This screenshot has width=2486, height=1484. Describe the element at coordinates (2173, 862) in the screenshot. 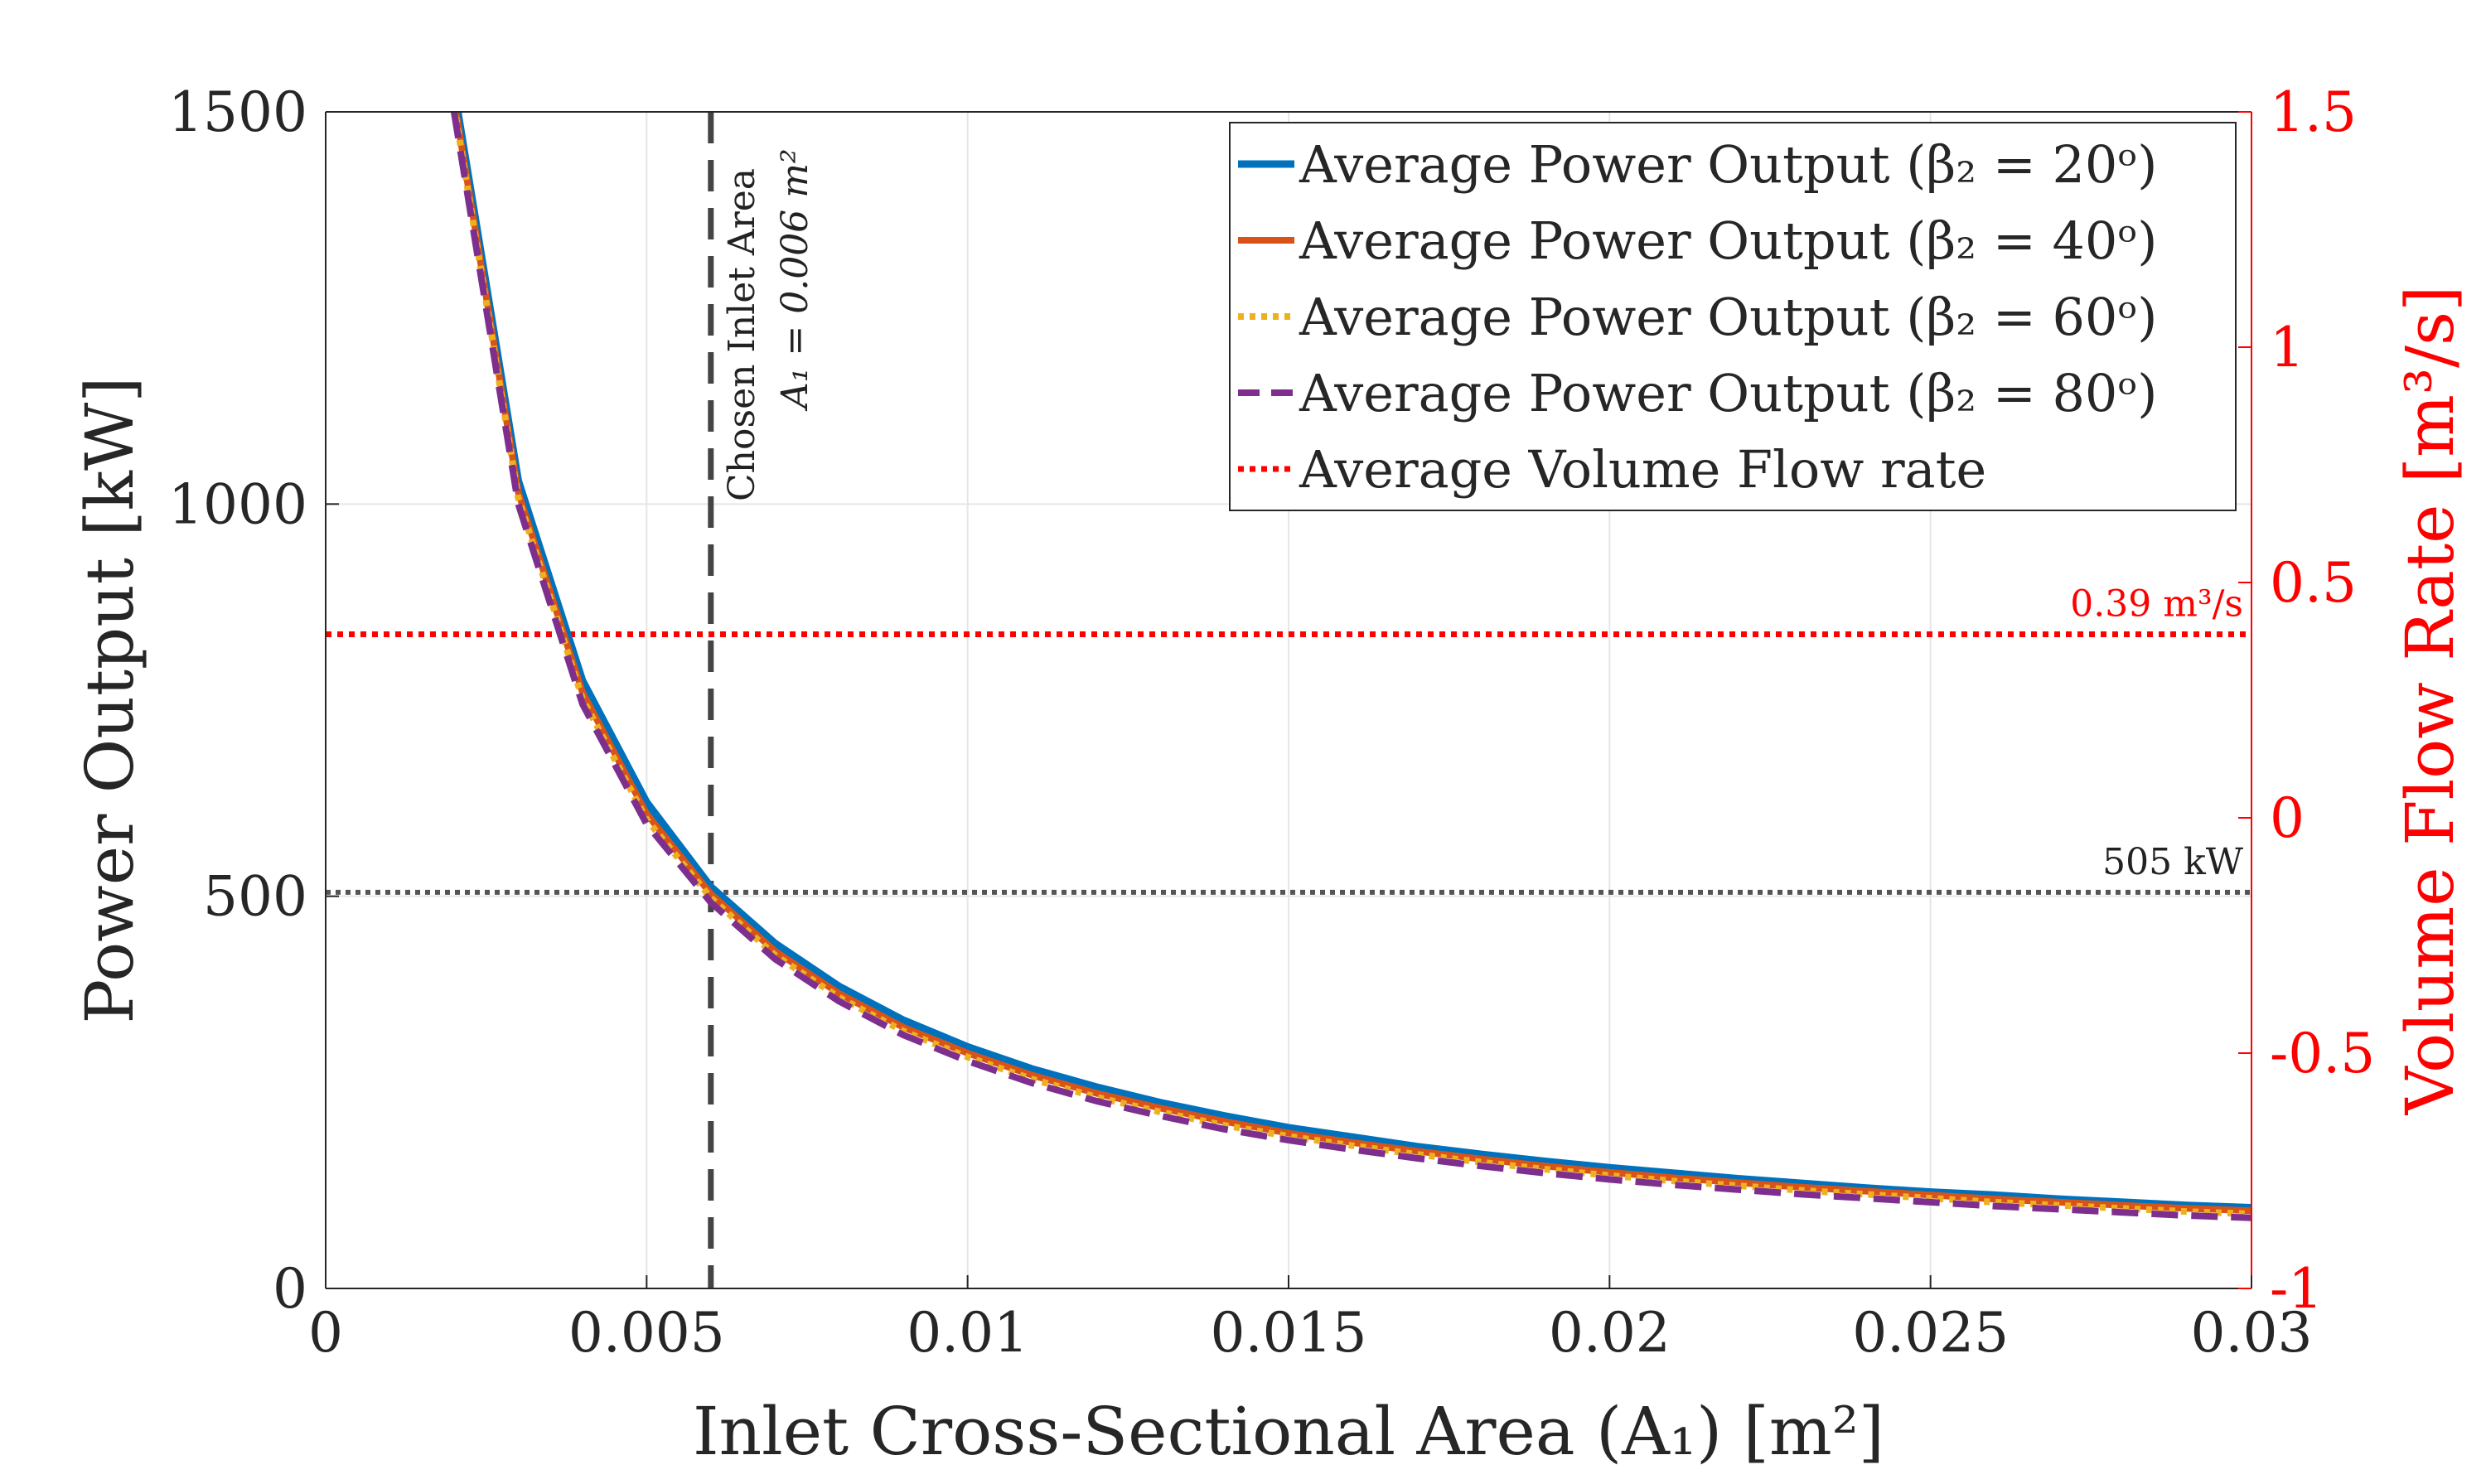

I see `reference-power-annotation: 505 kW` at that location.